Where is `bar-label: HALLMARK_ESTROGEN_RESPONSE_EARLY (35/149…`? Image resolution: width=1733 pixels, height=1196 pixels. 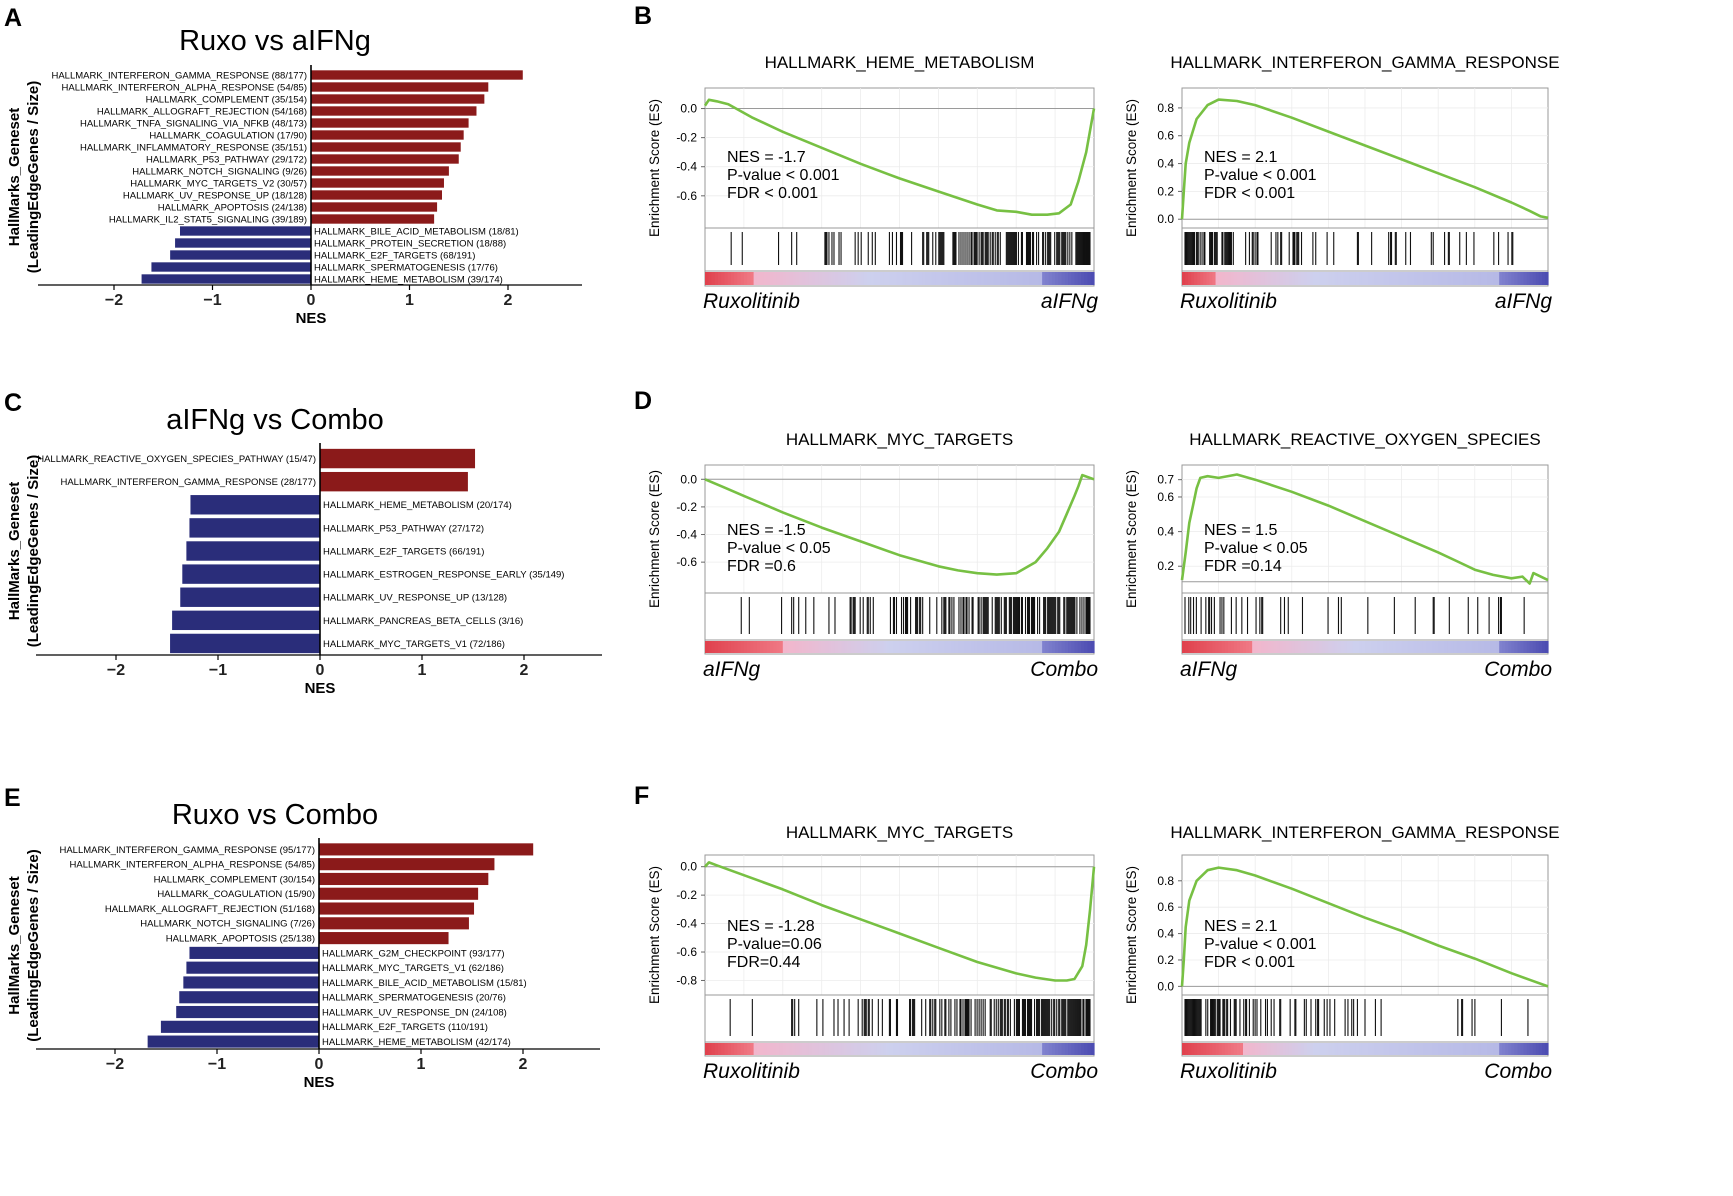
bar-label: HALLMARK_ESTROGEN_RESPONSE_EARLY (35/149… is located at coordinates (443, 575).